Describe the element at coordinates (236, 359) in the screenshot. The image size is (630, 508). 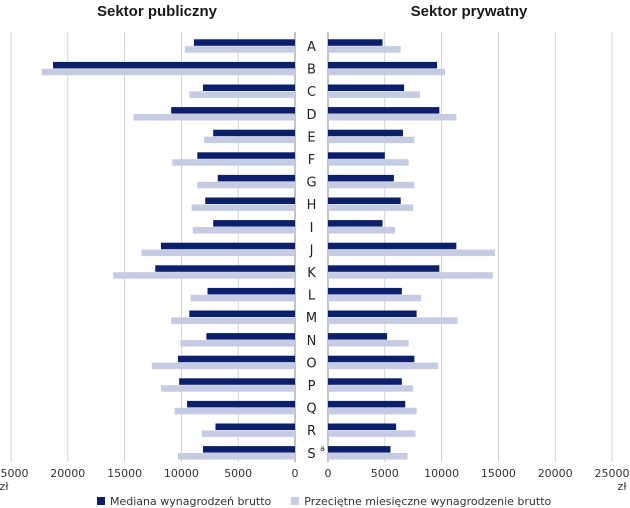
I see `bar-public-median-O` at that location.